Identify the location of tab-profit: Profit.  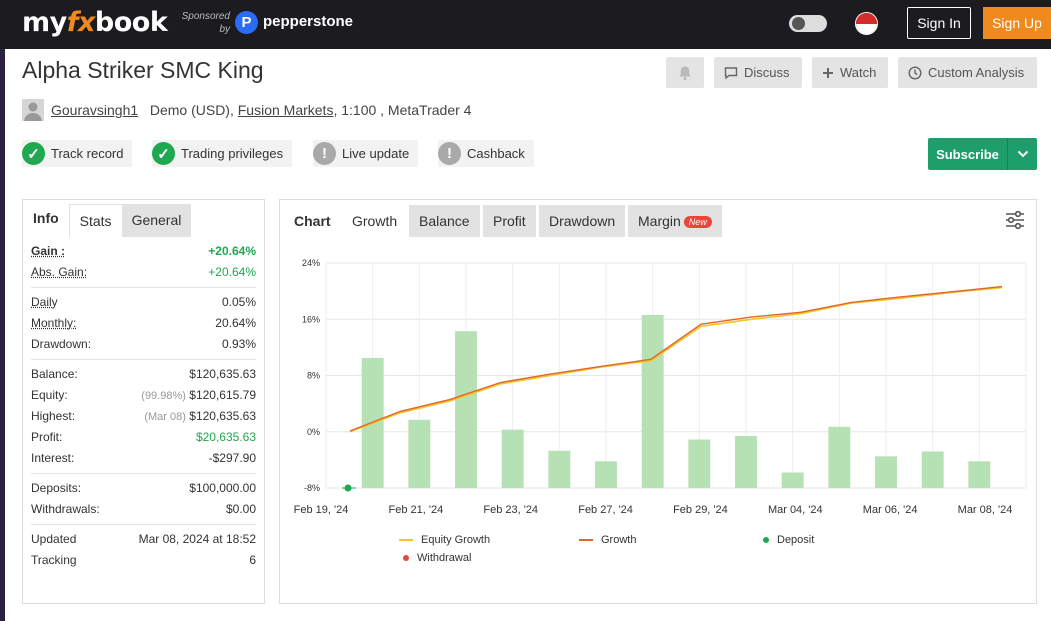
(509, 221).